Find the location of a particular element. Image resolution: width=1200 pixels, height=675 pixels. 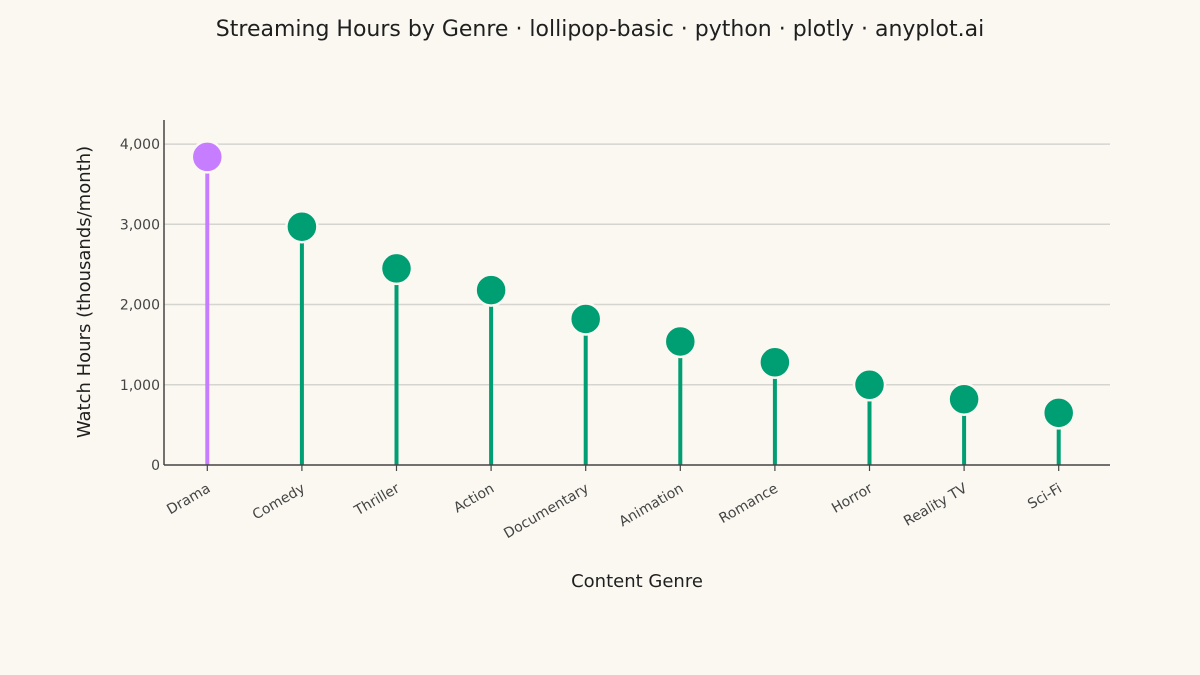

x-tick-label: Action is located at coordinates (474, 499).